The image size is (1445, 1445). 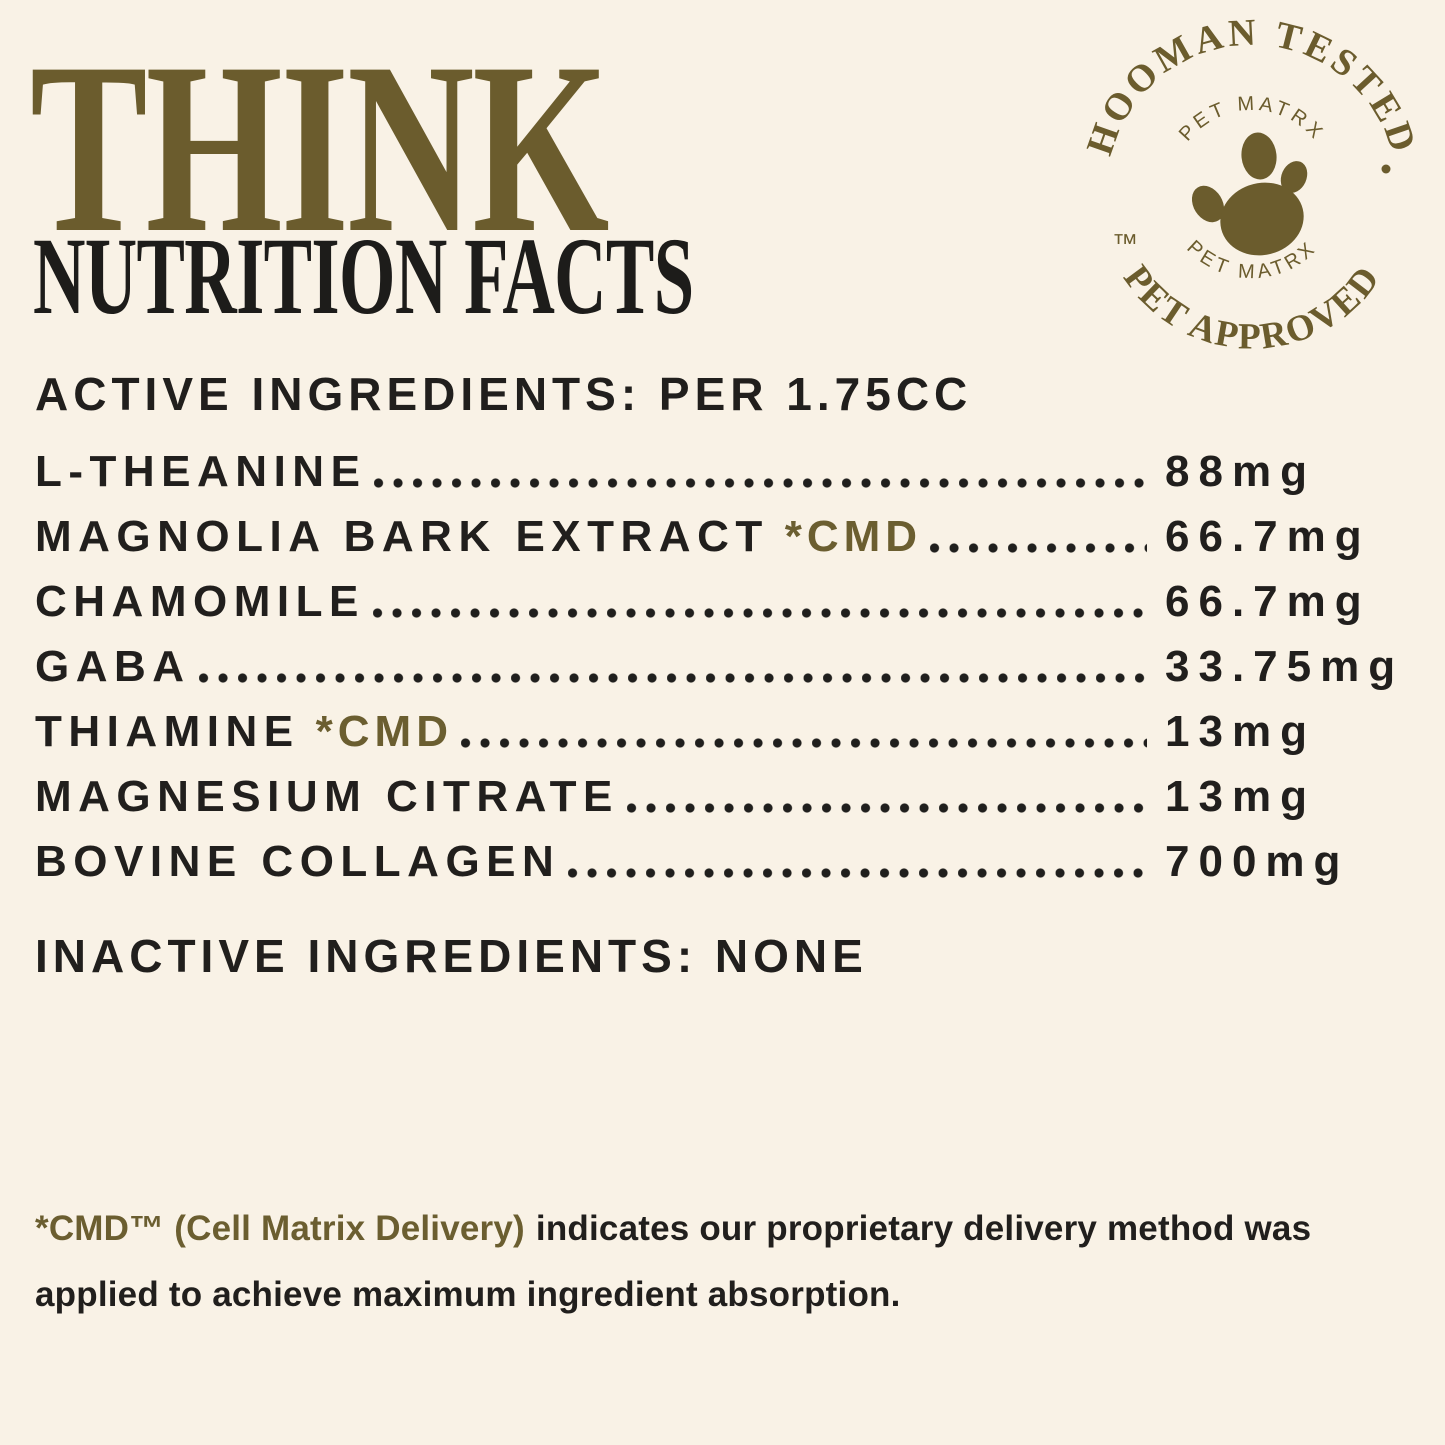 What do you see at coordinates (722, 472) in the screenshot?
I see `ingredient-row: L-THEANINE 88mg` at bounding box center [722, 472].